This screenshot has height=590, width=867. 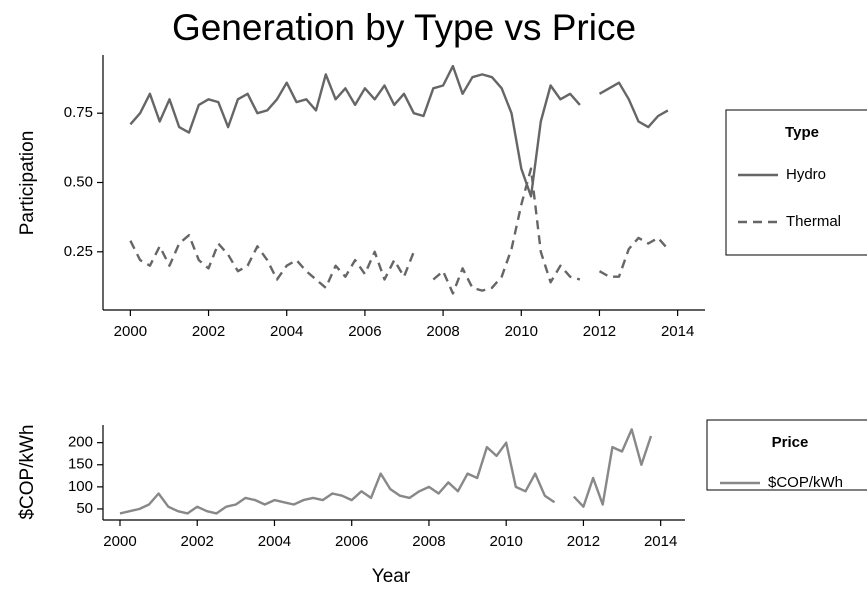 I want to click on y-tick-label: 150, so click(x=80, y=464).